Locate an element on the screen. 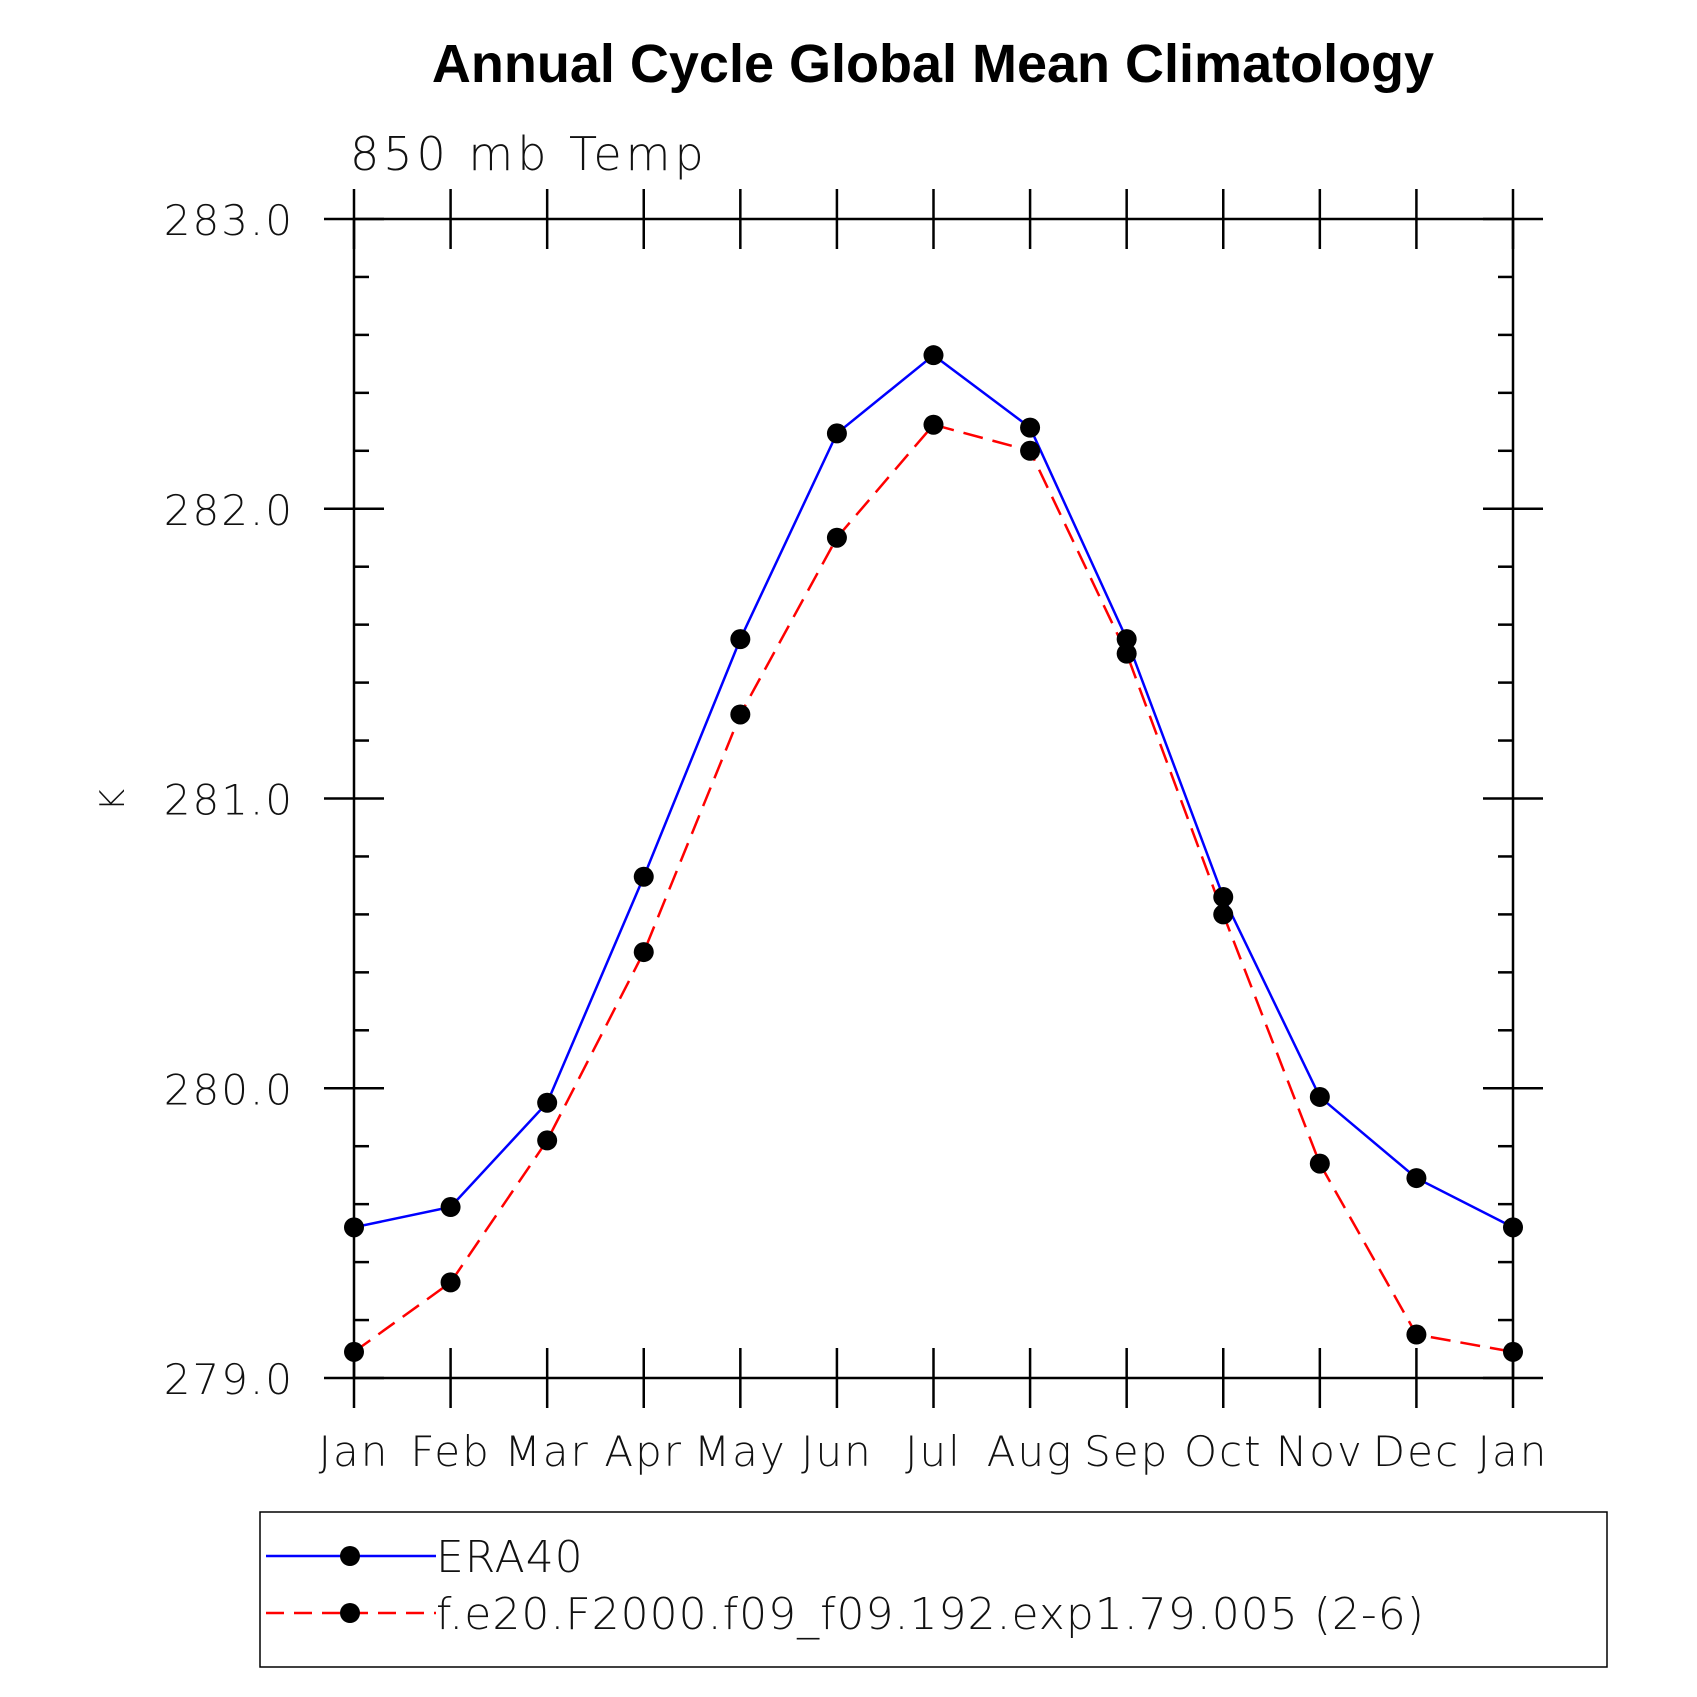 This screenshot has height=1697, width=1697. x-tick-label: Mar is located at coordinates (547, 1451).